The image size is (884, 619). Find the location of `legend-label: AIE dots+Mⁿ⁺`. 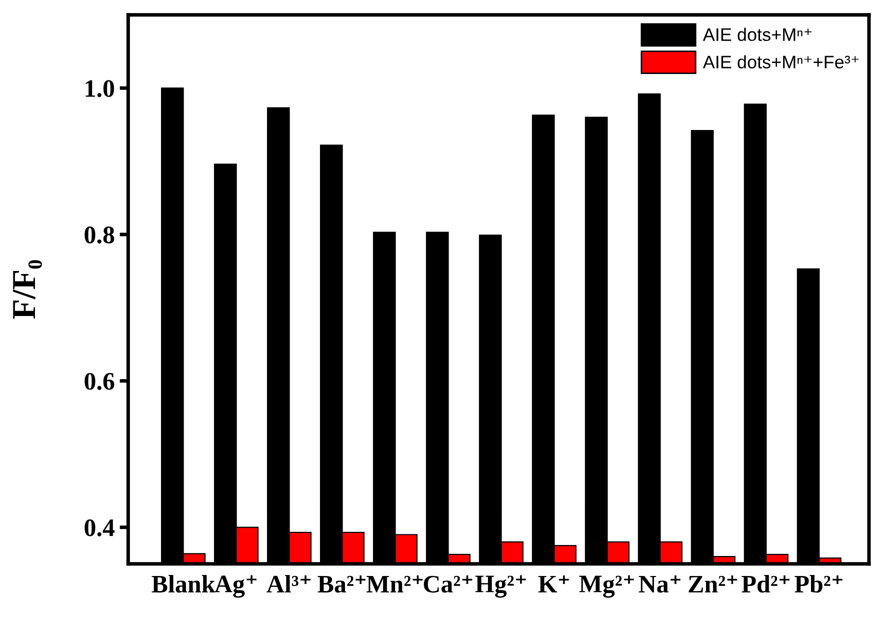

legend-label: AIE dots+Mⁿ⁺ is located at coordinates (757, 35).